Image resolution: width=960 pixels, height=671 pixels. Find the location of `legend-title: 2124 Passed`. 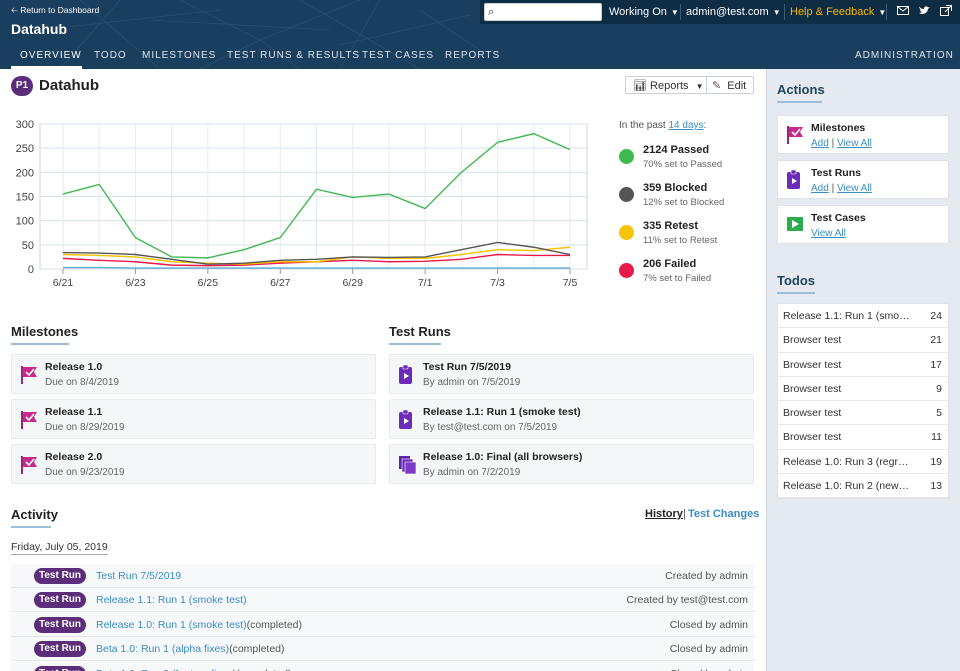

legend-title: 2124 Passed is located at coordinates (676, 150).